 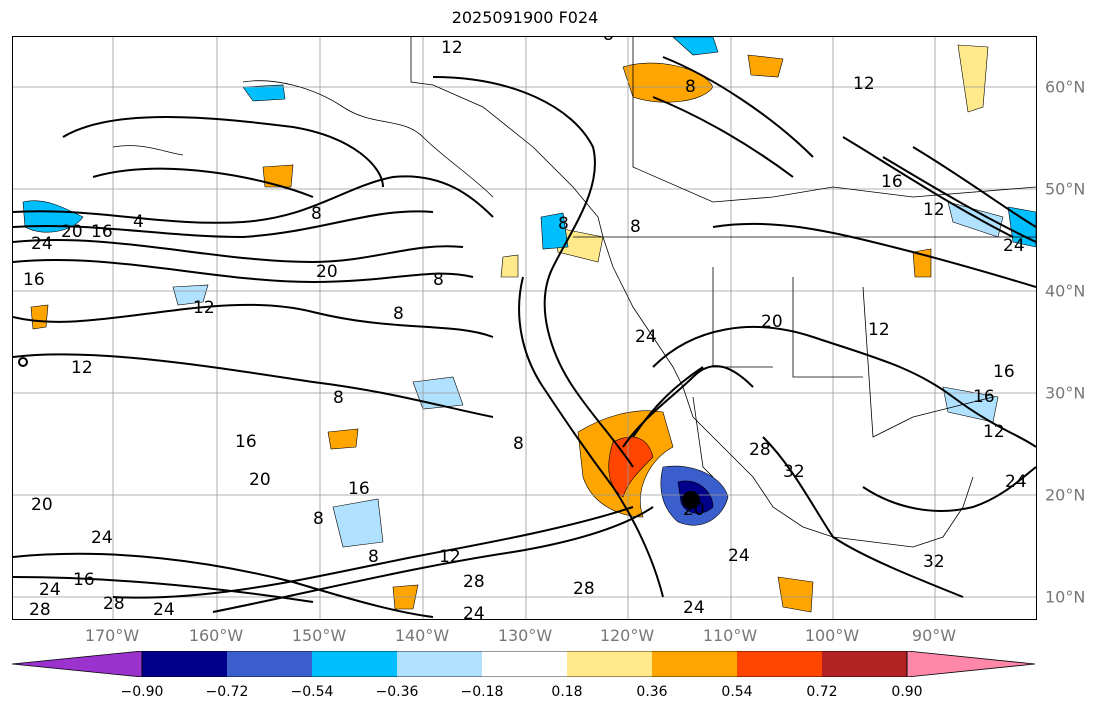 I want to click on colorbar-tick-label: −0.18, so click(x=482, y=692).